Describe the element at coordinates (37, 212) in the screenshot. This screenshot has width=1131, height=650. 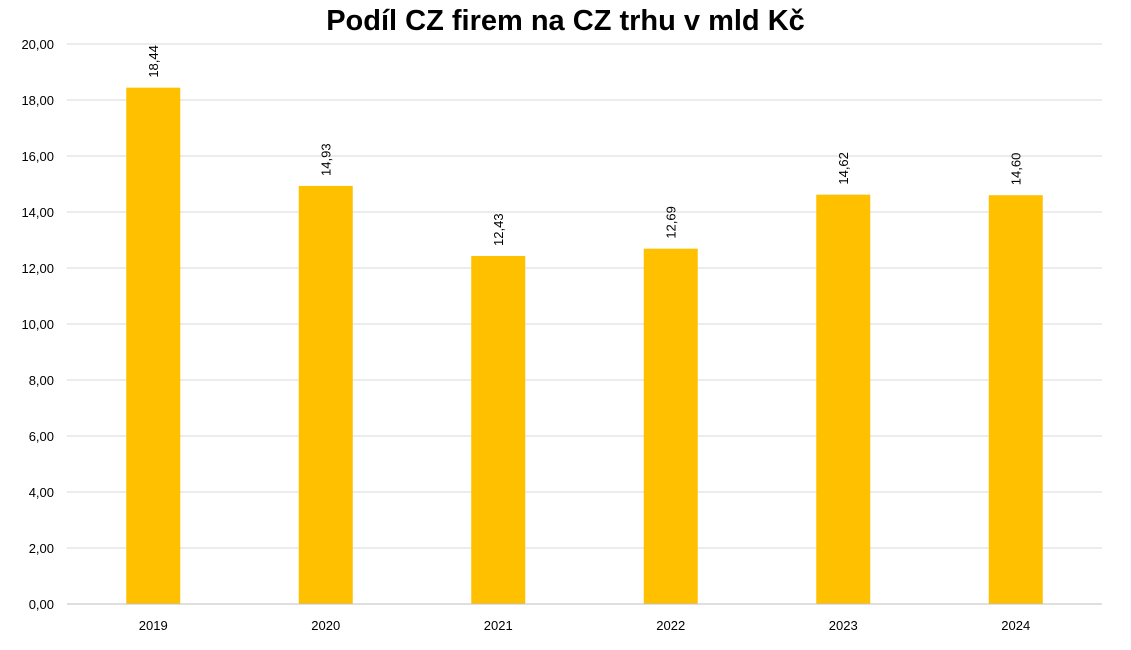
I see `y-tick-label: 14,00` at that location.